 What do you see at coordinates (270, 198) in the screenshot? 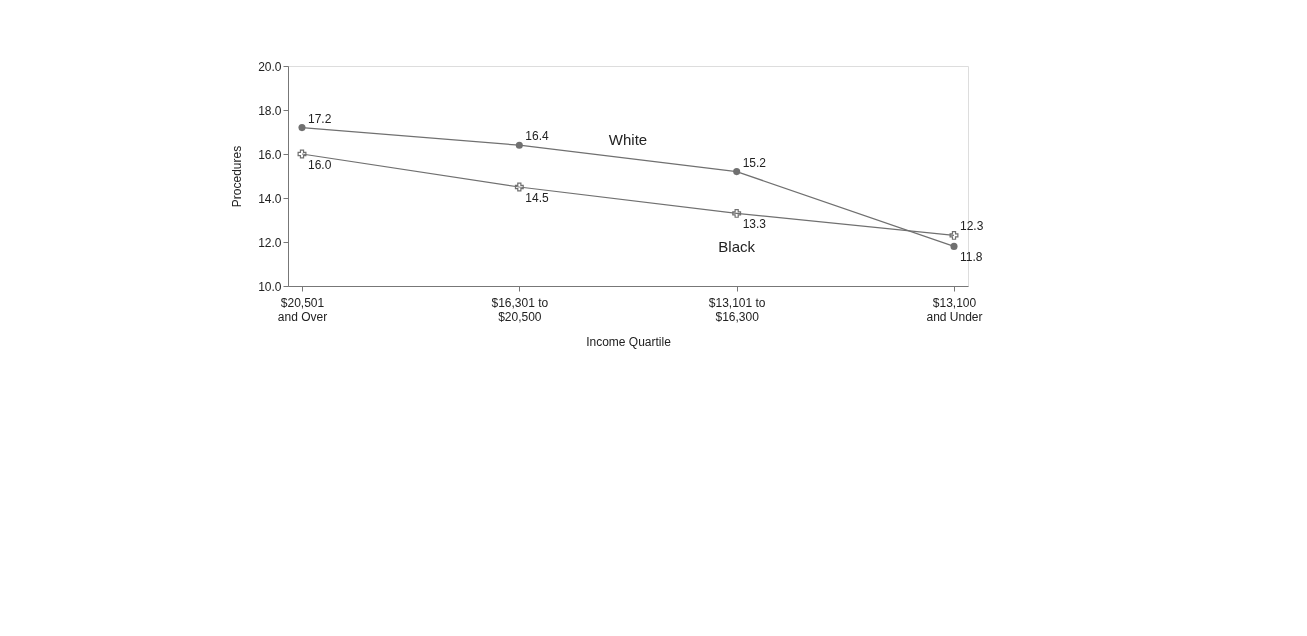
I see `y-tick-label: 14.0` at bounding box center [270, 198].